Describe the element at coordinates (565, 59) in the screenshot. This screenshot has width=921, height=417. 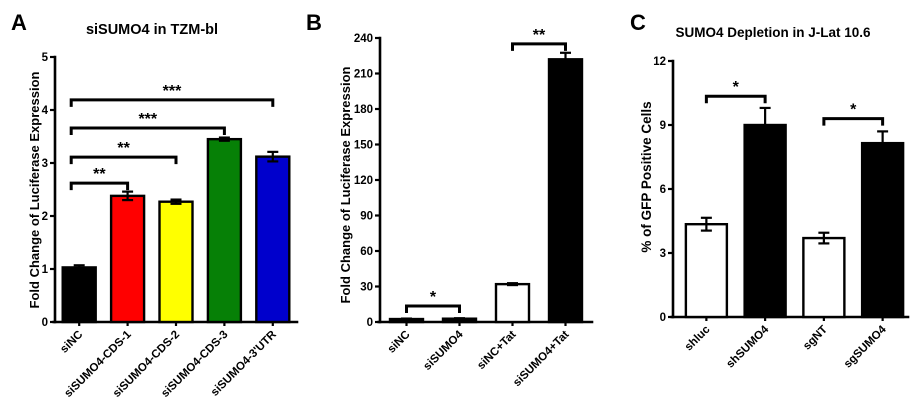
I see `error-bar-sisumo4-tat` at that location.